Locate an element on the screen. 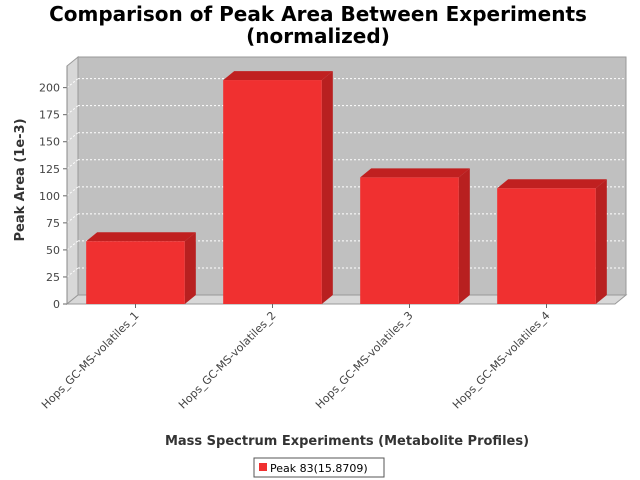  chart-title-line-2: (normalized) is located at coordinates (318, 36).